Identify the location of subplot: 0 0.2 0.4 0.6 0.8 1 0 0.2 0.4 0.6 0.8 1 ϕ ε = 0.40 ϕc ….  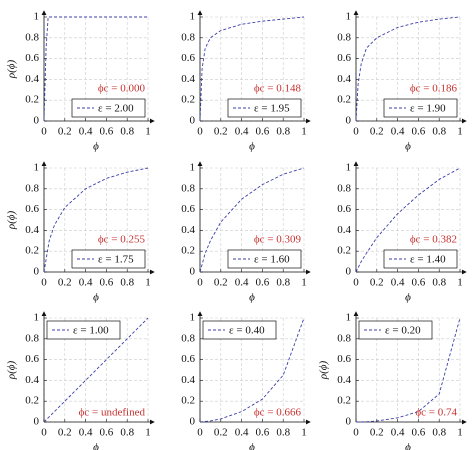
(246, 380).